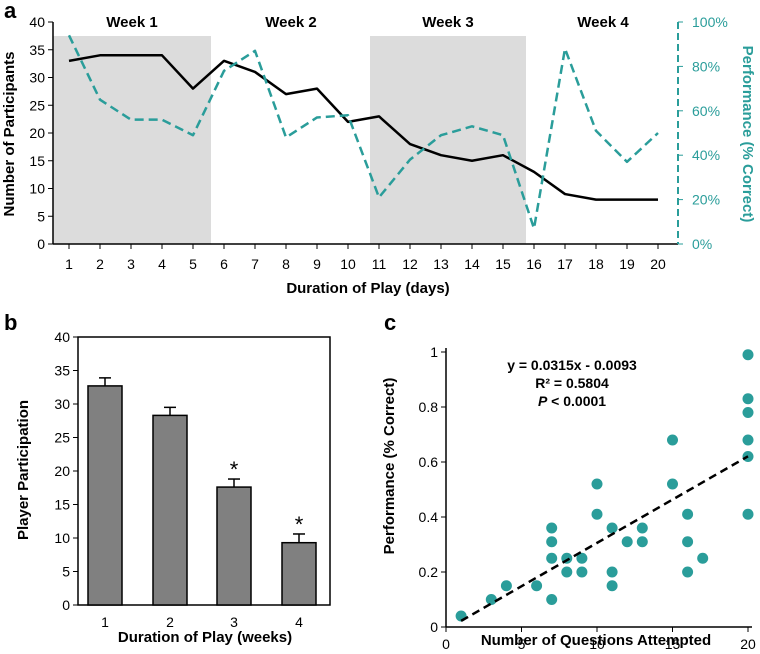  Describe the element at coordinates (290, 22) in the screenshot. I see `week-label: Week 2` at that location.